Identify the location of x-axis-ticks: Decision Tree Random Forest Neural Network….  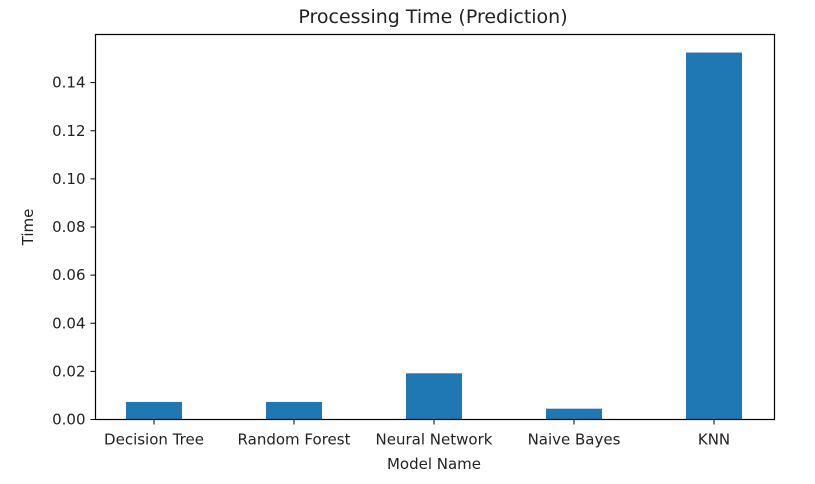
(417, 434).